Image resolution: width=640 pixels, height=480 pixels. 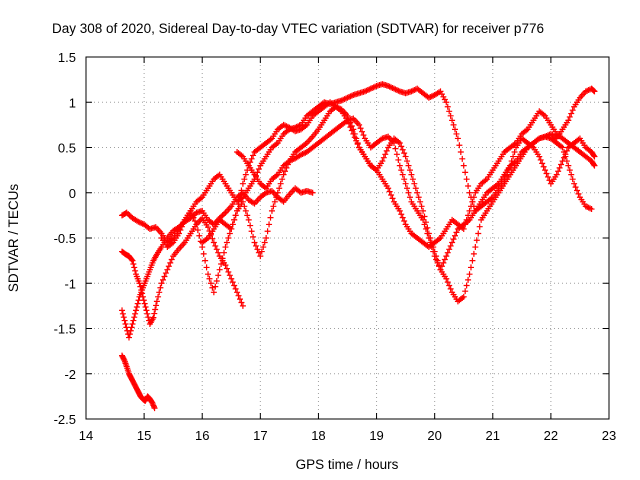 I want to click on x-tick-label: 14, so click(x=86, y=435).